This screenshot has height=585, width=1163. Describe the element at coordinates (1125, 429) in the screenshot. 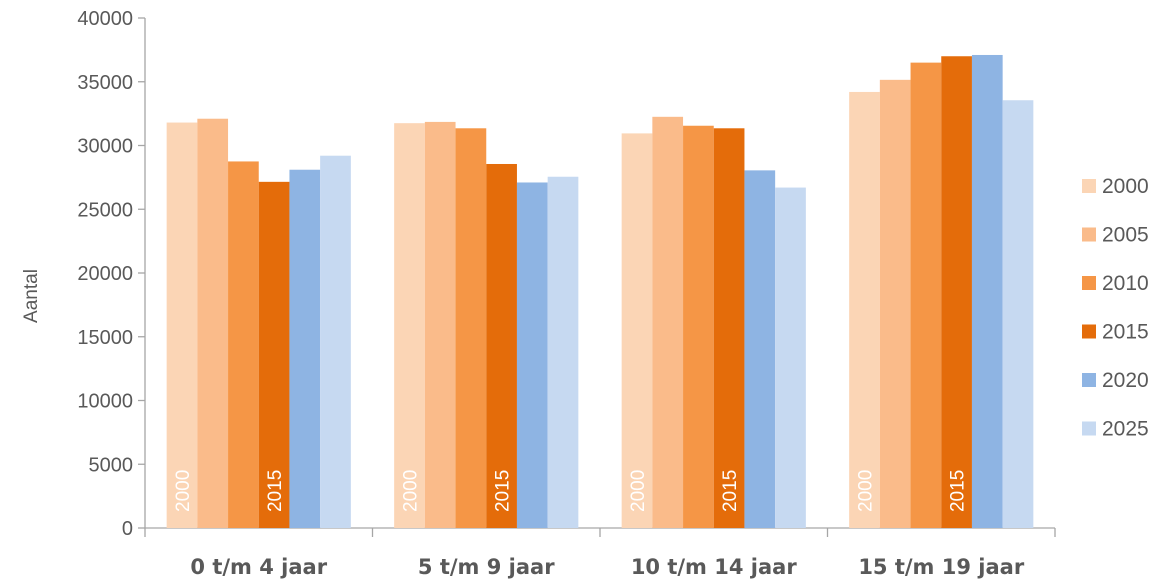

I see `legend-label: 2025` at that location.